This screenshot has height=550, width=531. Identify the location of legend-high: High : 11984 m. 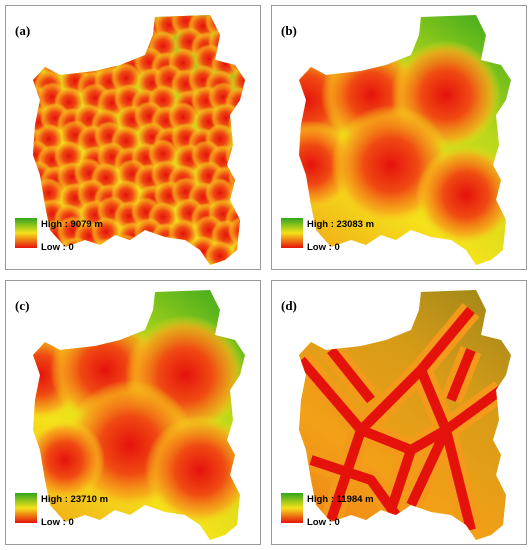
(340, 499).